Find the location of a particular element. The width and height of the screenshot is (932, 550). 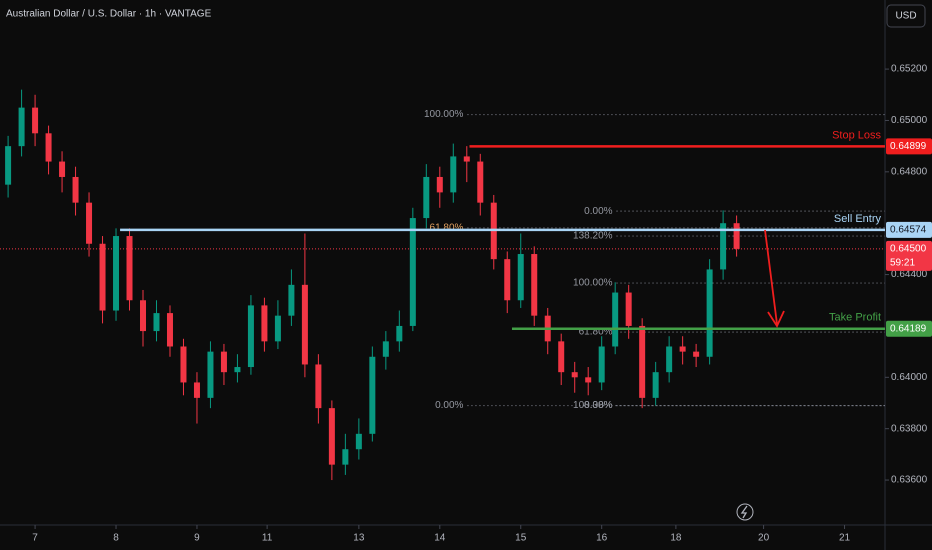

current-price-label: 0.64500 is located at coordinates (908, 249).